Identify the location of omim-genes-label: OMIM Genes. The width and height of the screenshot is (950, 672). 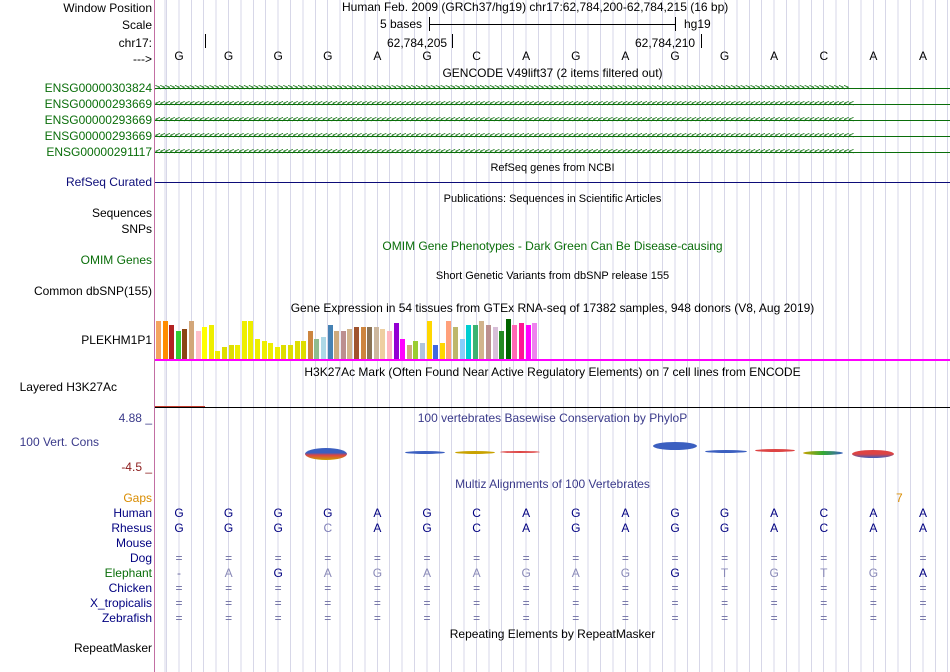
(116, 260).